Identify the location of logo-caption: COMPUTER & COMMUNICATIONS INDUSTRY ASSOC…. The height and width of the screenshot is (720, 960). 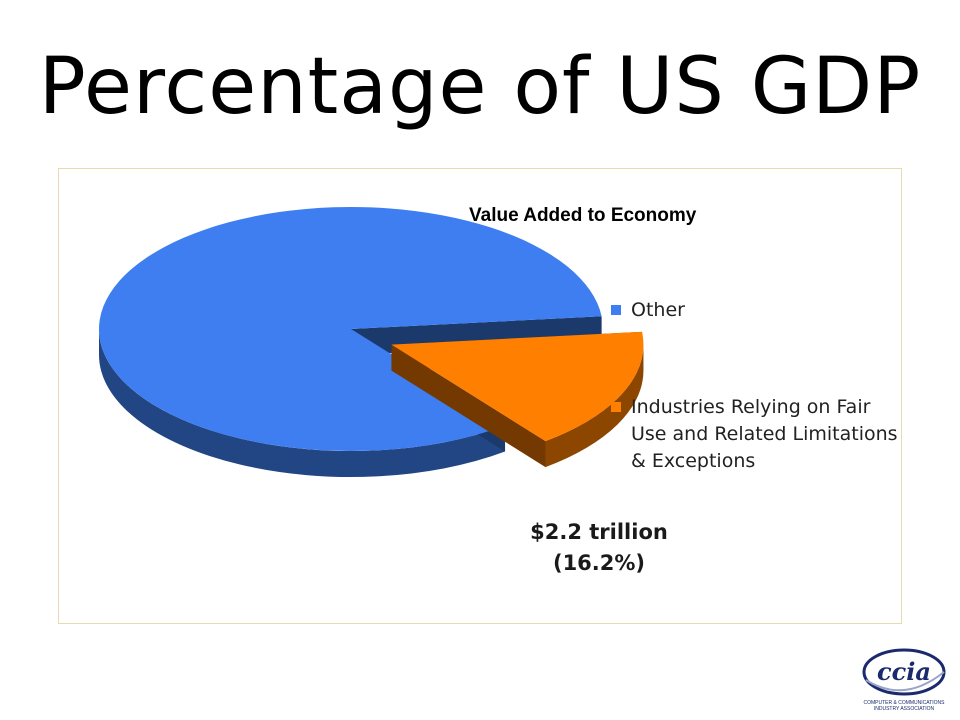
(904, 706).